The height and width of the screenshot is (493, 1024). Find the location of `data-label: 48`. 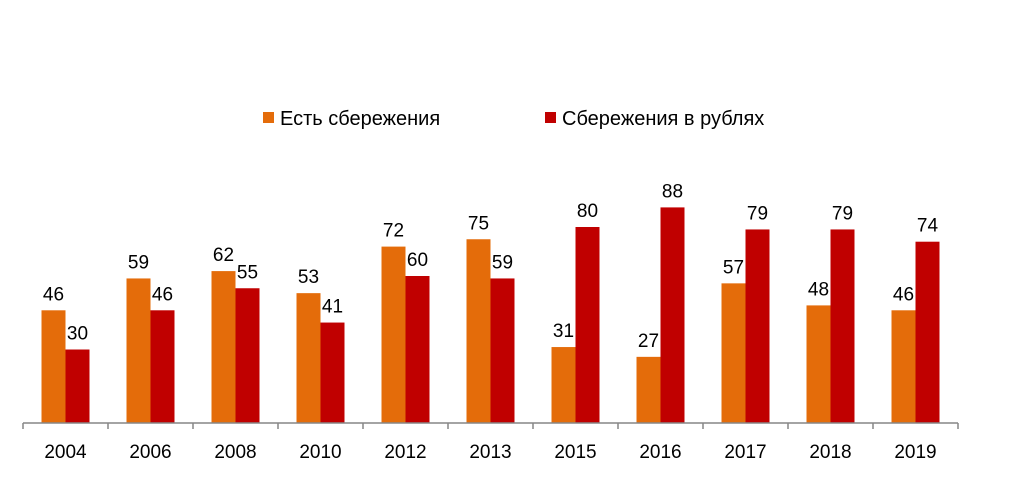

data-label: 48 is located at coordinates (818, 289).